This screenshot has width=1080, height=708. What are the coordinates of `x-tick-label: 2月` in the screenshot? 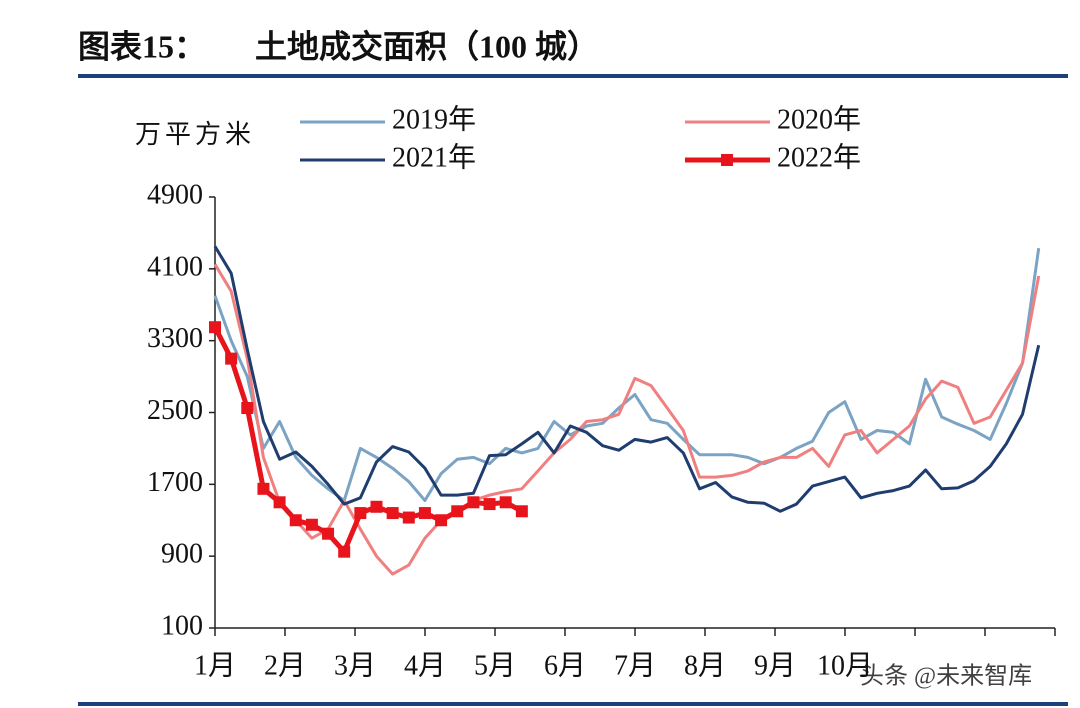 It's located at (285, 665).